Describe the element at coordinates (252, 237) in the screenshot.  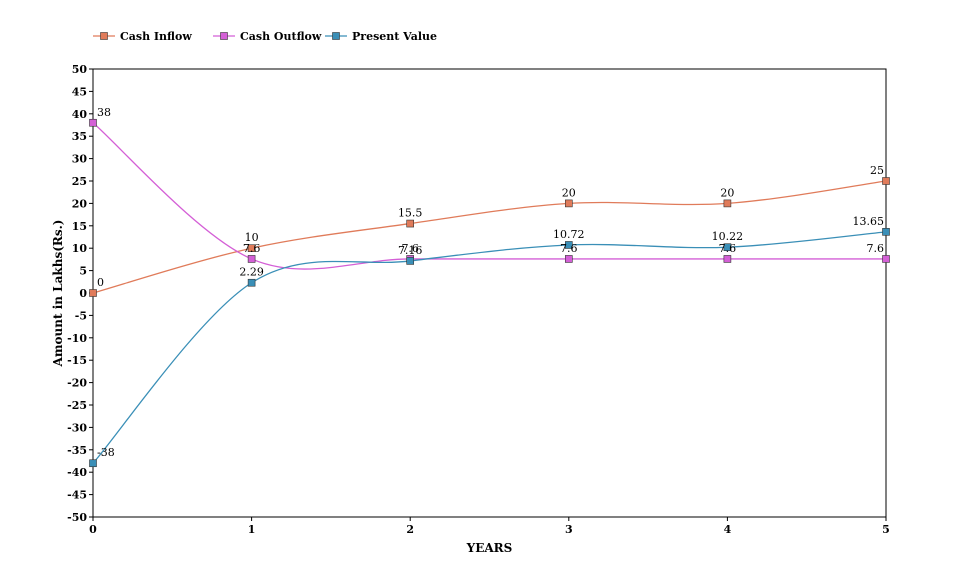
I see `cash-inflow-data-label: 10` at that location.